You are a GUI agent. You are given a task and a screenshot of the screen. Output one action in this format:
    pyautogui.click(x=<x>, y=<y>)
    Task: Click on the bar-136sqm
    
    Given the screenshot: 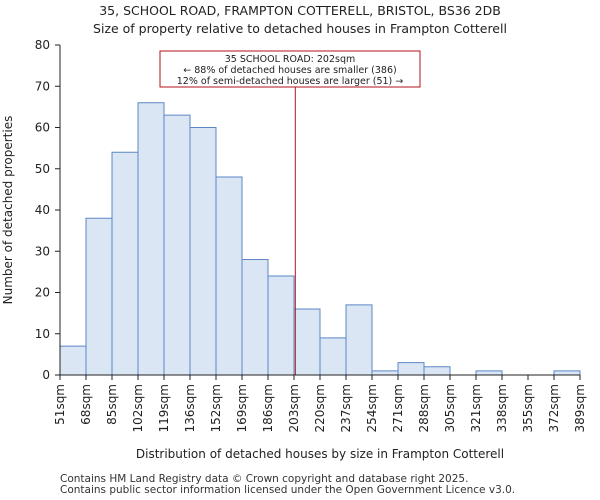 What is the action you would take?
    pyautogui.click(x=203, y=251)
    